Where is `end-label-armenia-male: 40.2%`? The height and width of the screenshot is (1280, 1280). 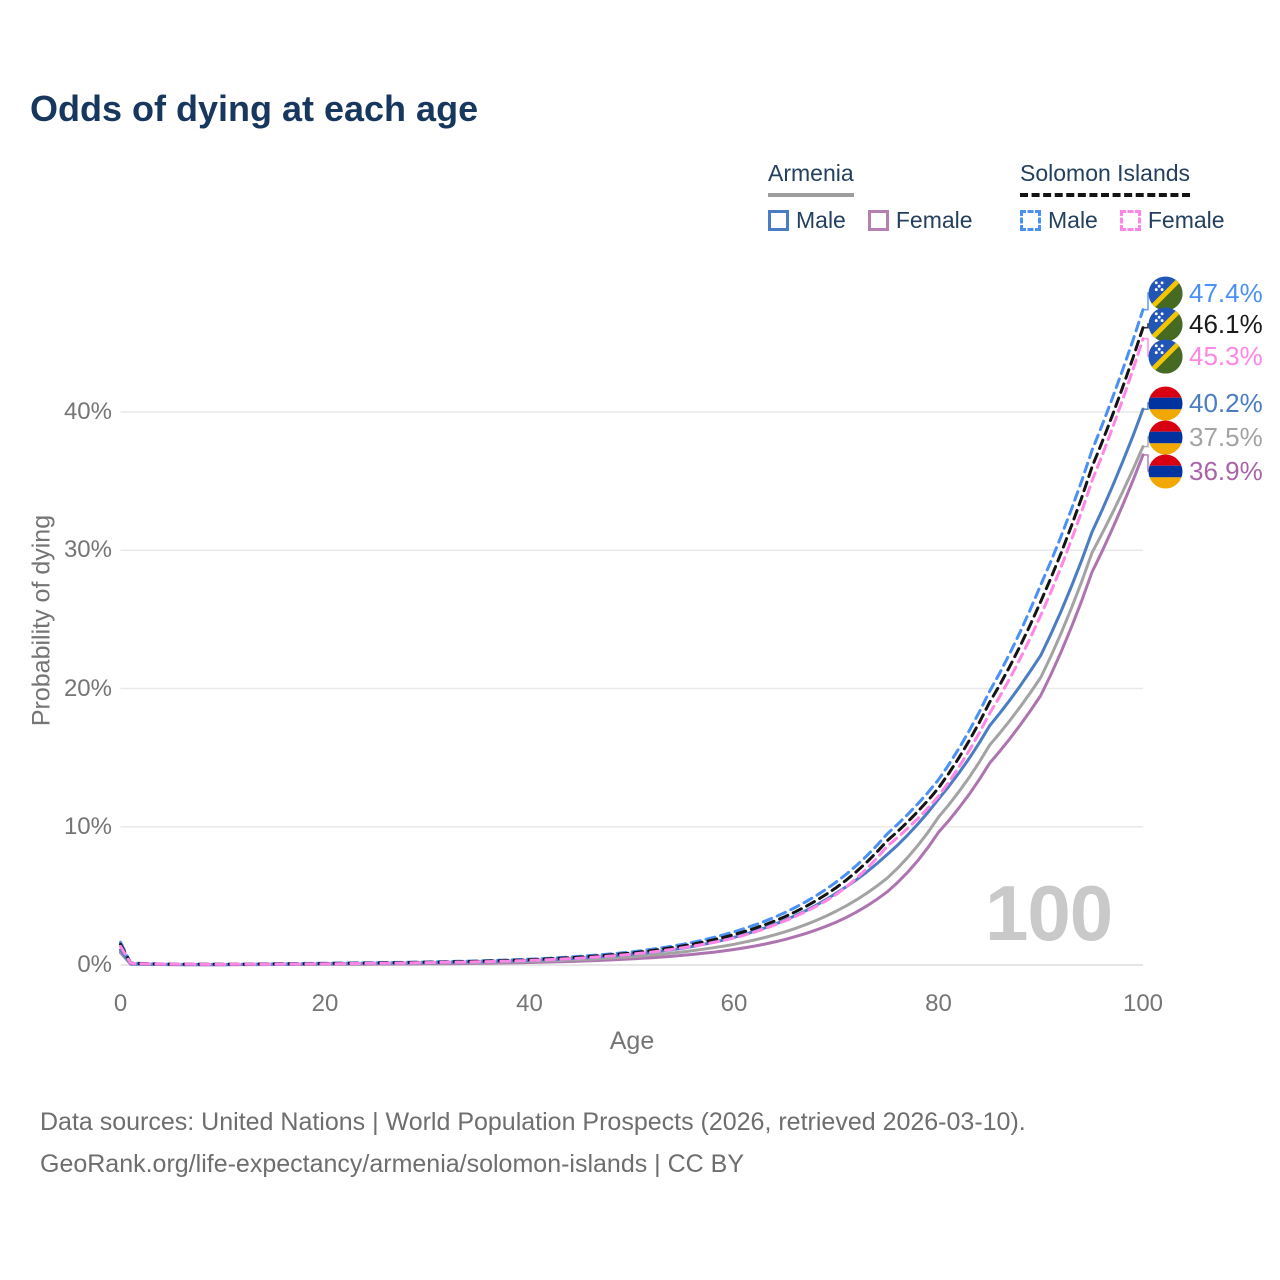 end-label-armenia-male: 40.2% is located at coordinates (1205, 403).